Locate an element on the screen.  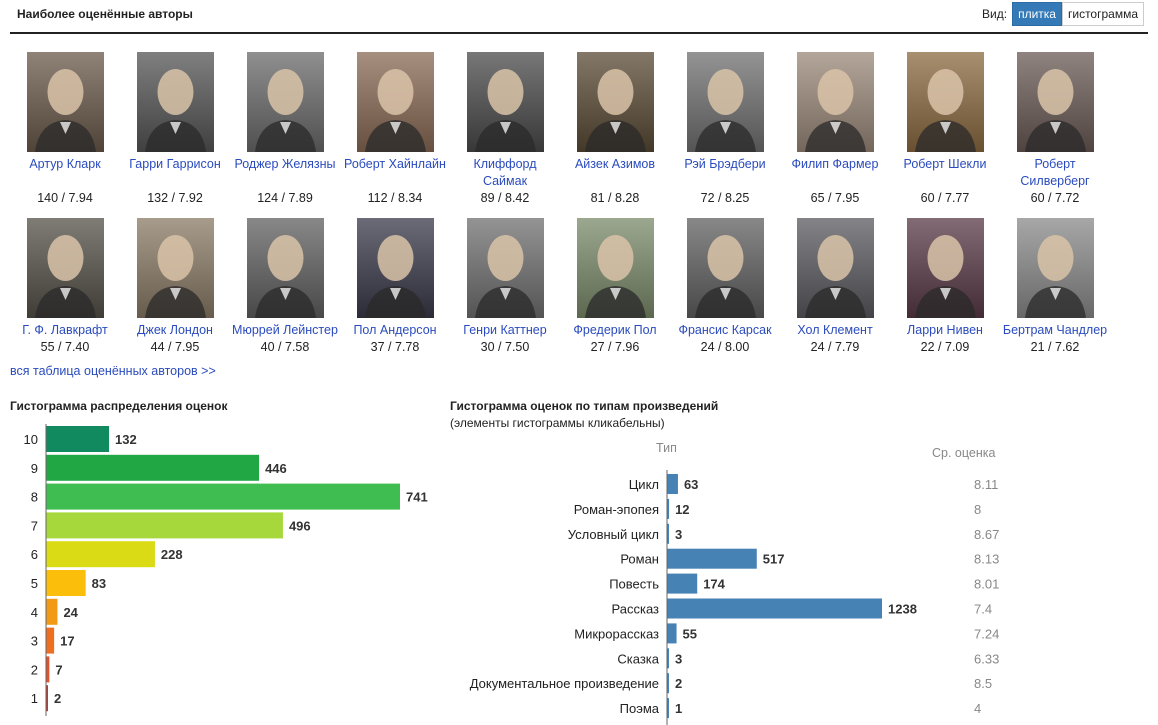
type-avg-value: 7.24 is located at coordinates (986, 633).